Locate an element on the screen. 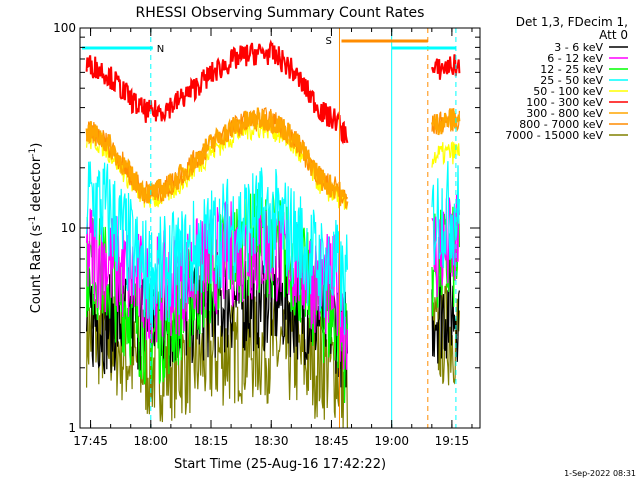 Image resolution: width=640 pixels, height=480 pixels. y-axis-label: Count Rate (s-1 detector-1) is located at coordinates (36, 228).